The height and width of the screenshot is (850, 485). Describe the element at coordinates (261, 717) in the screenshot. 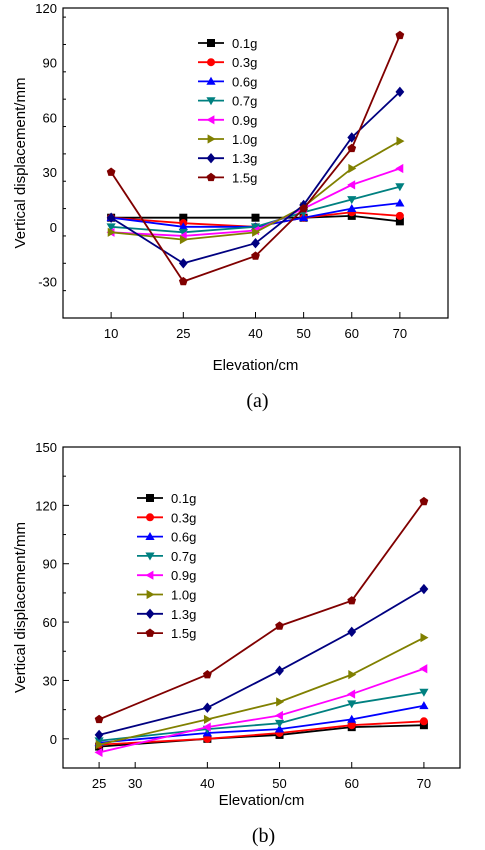

I see `series-0-7g` at that location.